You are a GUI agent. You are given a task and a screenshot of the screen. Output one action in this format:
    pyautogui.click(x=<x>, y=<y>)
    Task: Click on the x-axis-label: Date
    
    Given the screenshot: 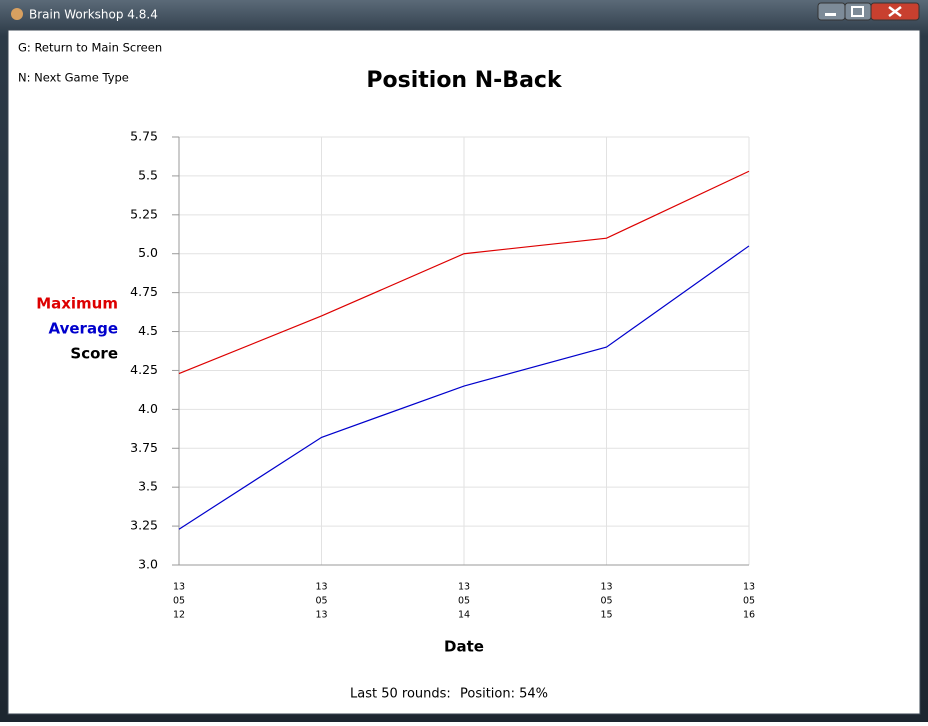 What is the action you would take?
    pyautogui.click(x=464, y=647)
    